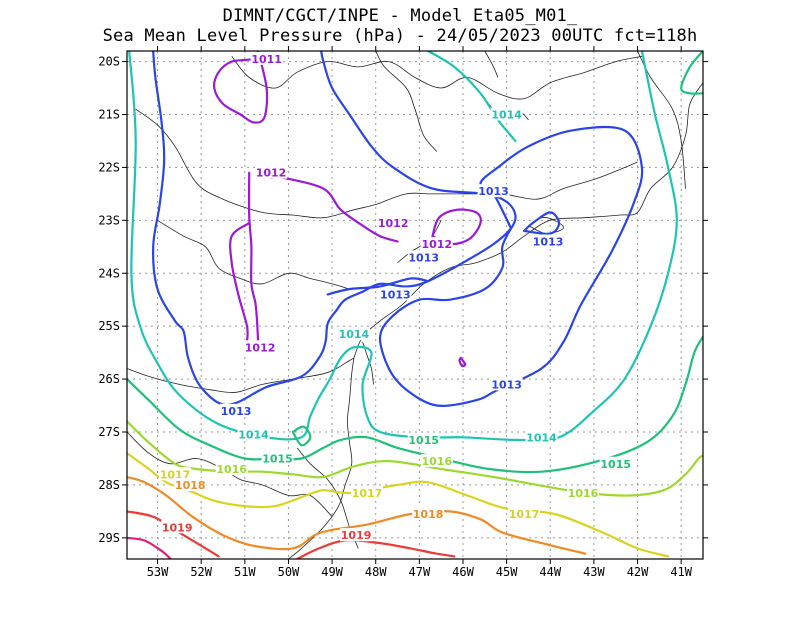 The image size is (800, 618). What do you see at coordinates (245, 572) in the screenshot?
I see `x-tick-label: 51W` at bounding box center [245, 572].